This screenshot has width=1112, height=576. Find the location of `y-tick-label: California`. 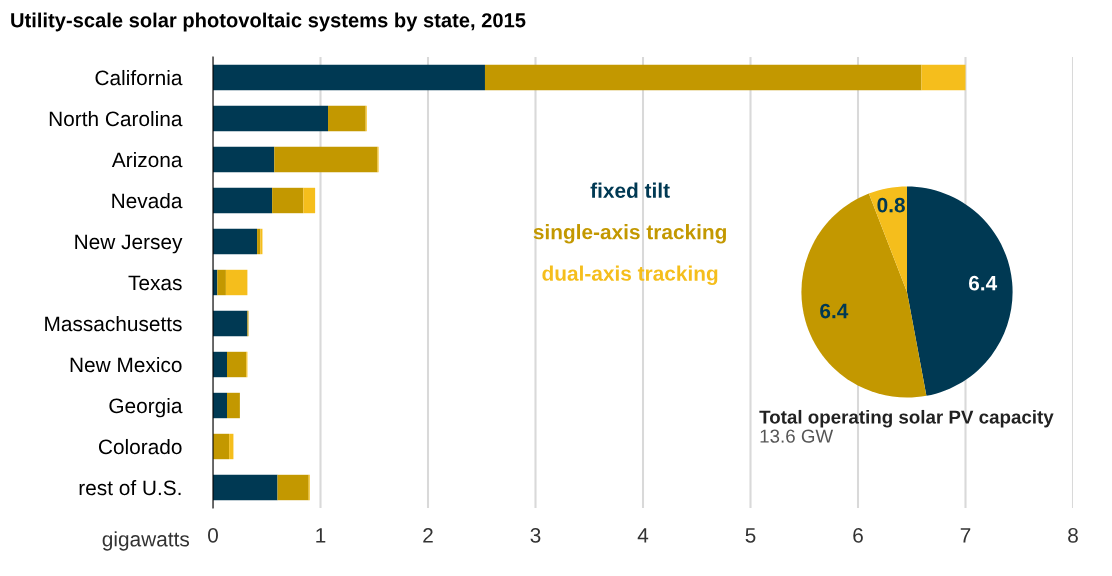

y-tick-label: California is located at coordinates (139, 77).